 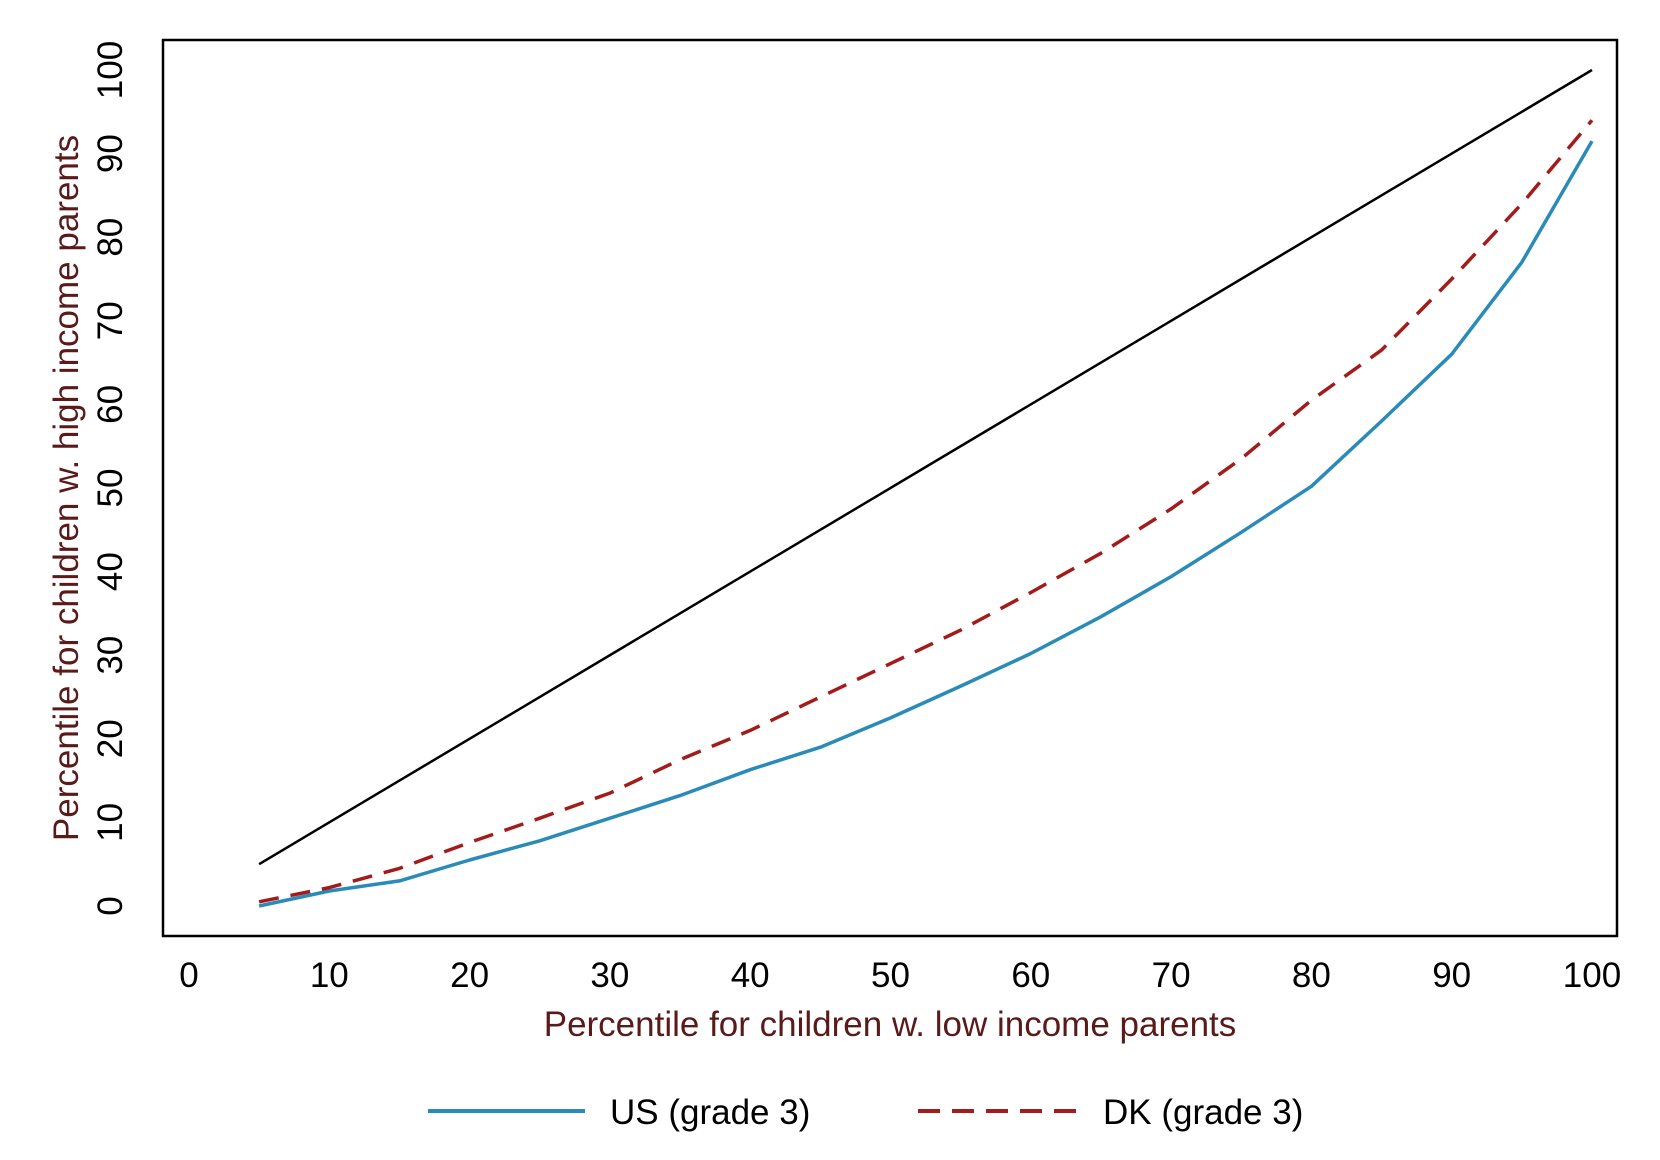 I want to click on x-tick-label: 20, so click(x=469, y=975).